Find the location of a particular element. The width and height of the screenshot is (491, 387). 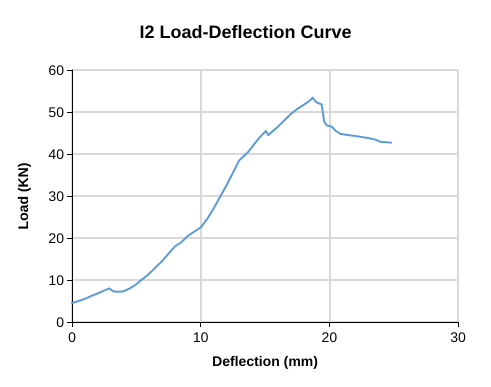

chart-title: I2 Load-Deflection Curve is located at coordinates (245, 32).